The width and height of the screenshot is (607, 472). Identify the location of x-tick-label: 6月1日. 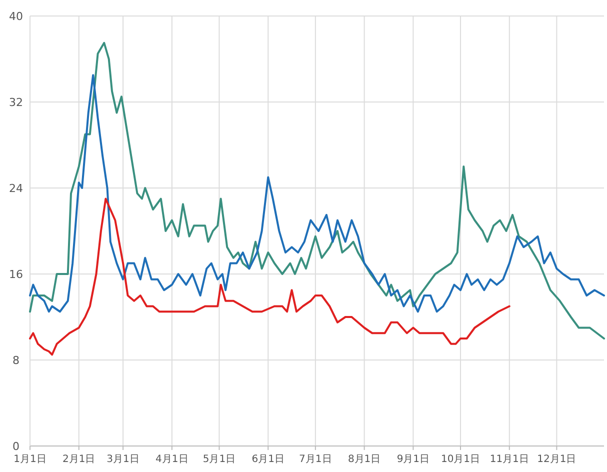
(268, 459).